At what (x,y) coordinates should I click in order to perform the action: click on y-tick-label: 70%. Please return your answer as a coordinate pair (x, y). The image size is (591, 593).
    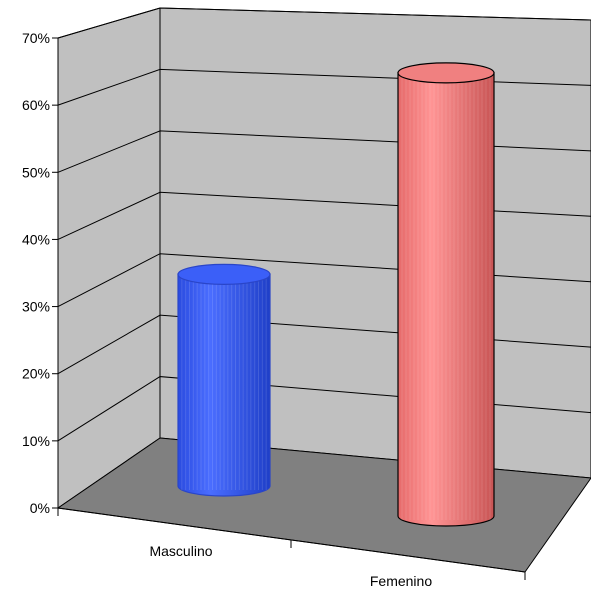
    Looking at the image, I should click on (36, 38).